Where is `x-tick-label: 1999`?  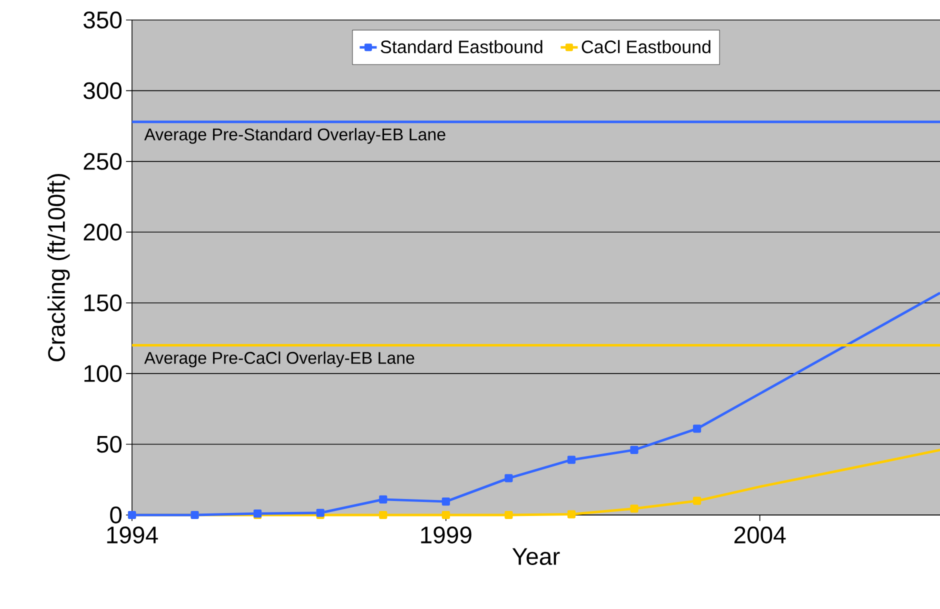
x-tick-label: 1999 is located at coordinates (446, 535).